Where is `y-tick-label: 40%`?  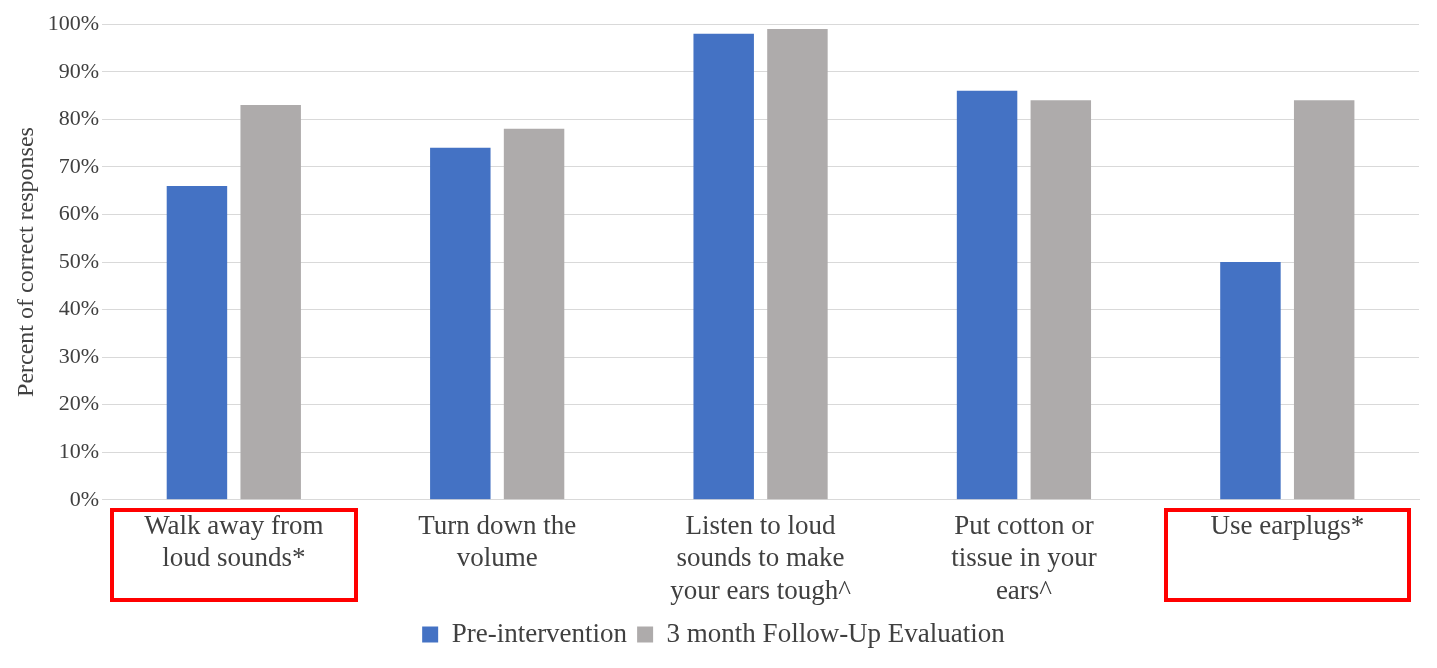 y-tick-label: 40% is located at coordinates (79, 308).